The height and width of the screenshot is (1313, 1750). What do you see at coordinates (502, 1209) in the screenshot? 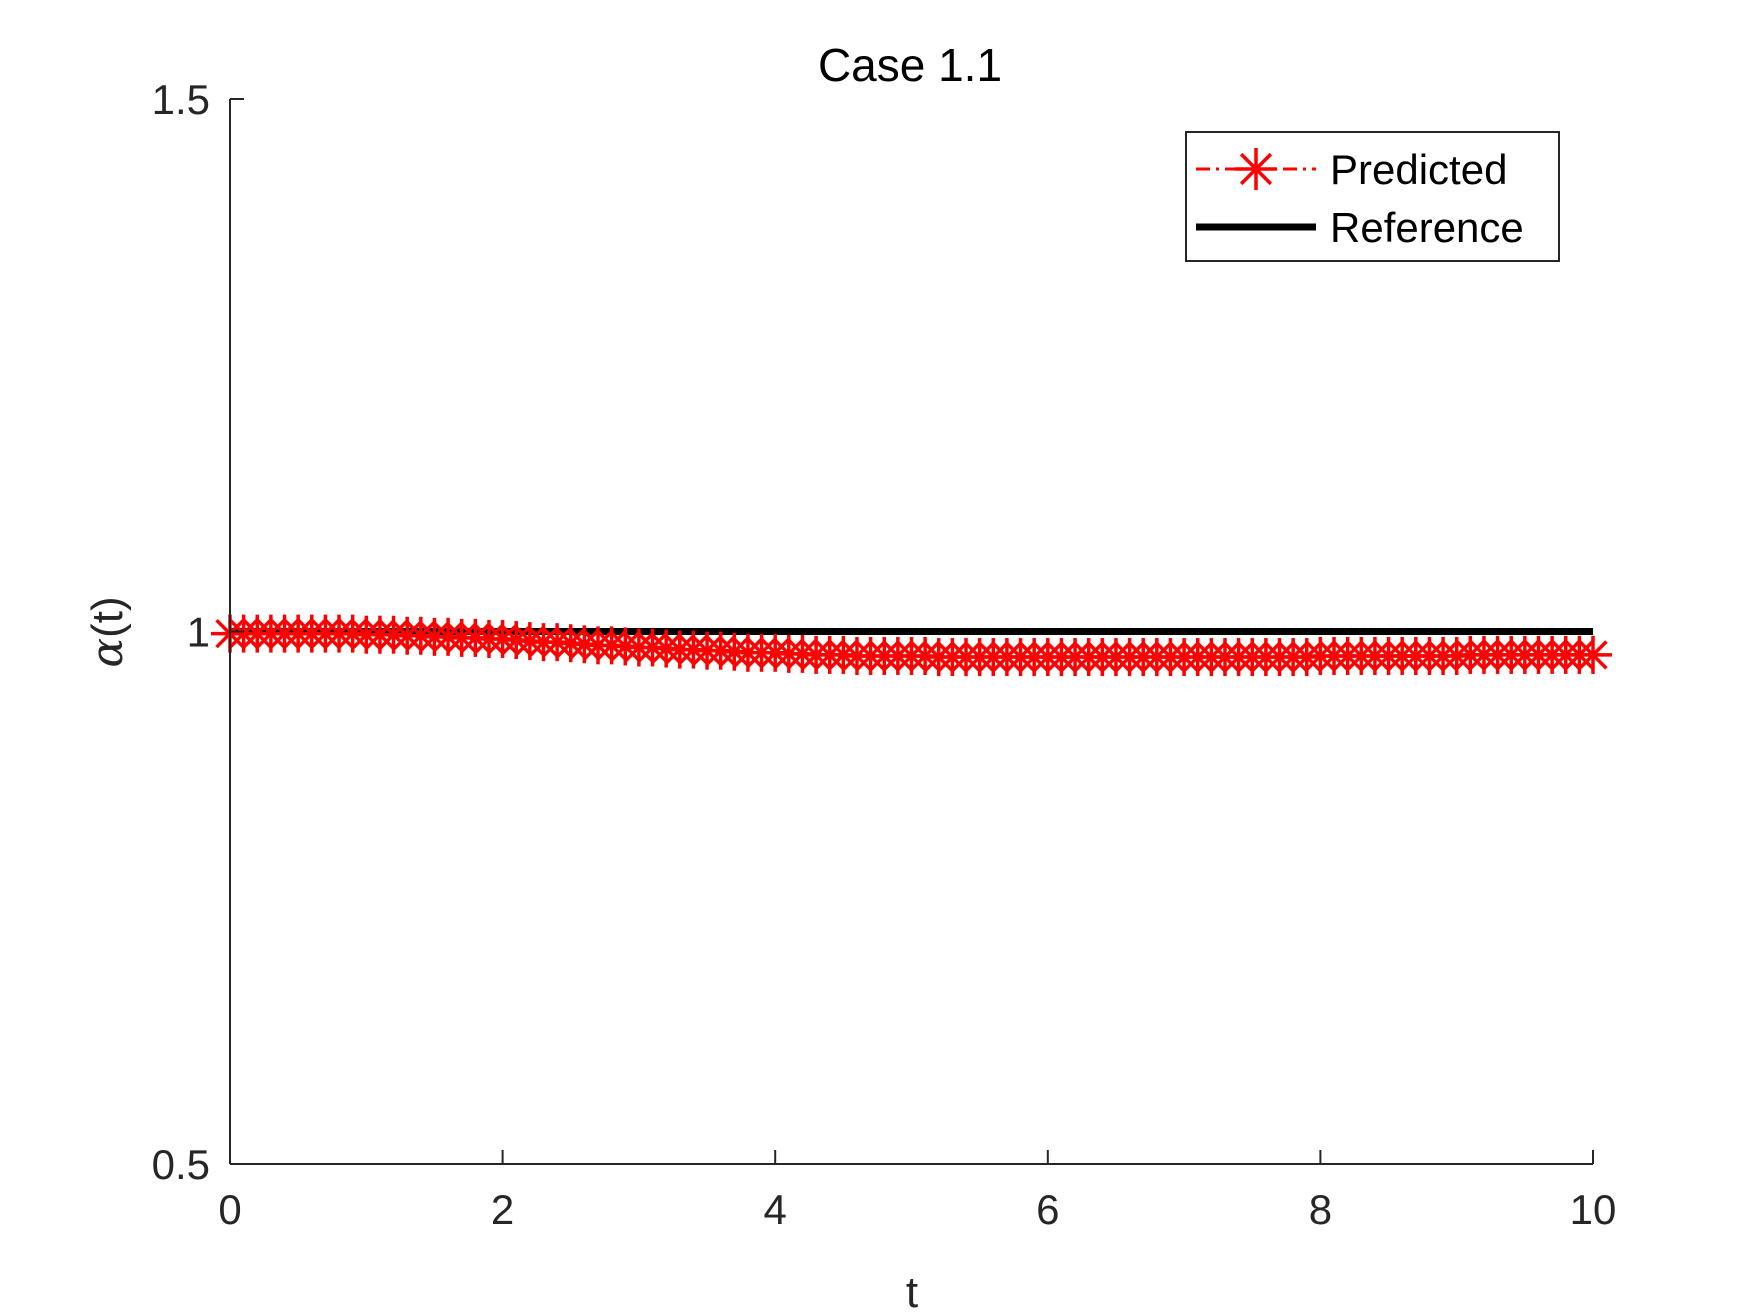
I see `x-tick-label: 2` at bounding box center [502, 1209].